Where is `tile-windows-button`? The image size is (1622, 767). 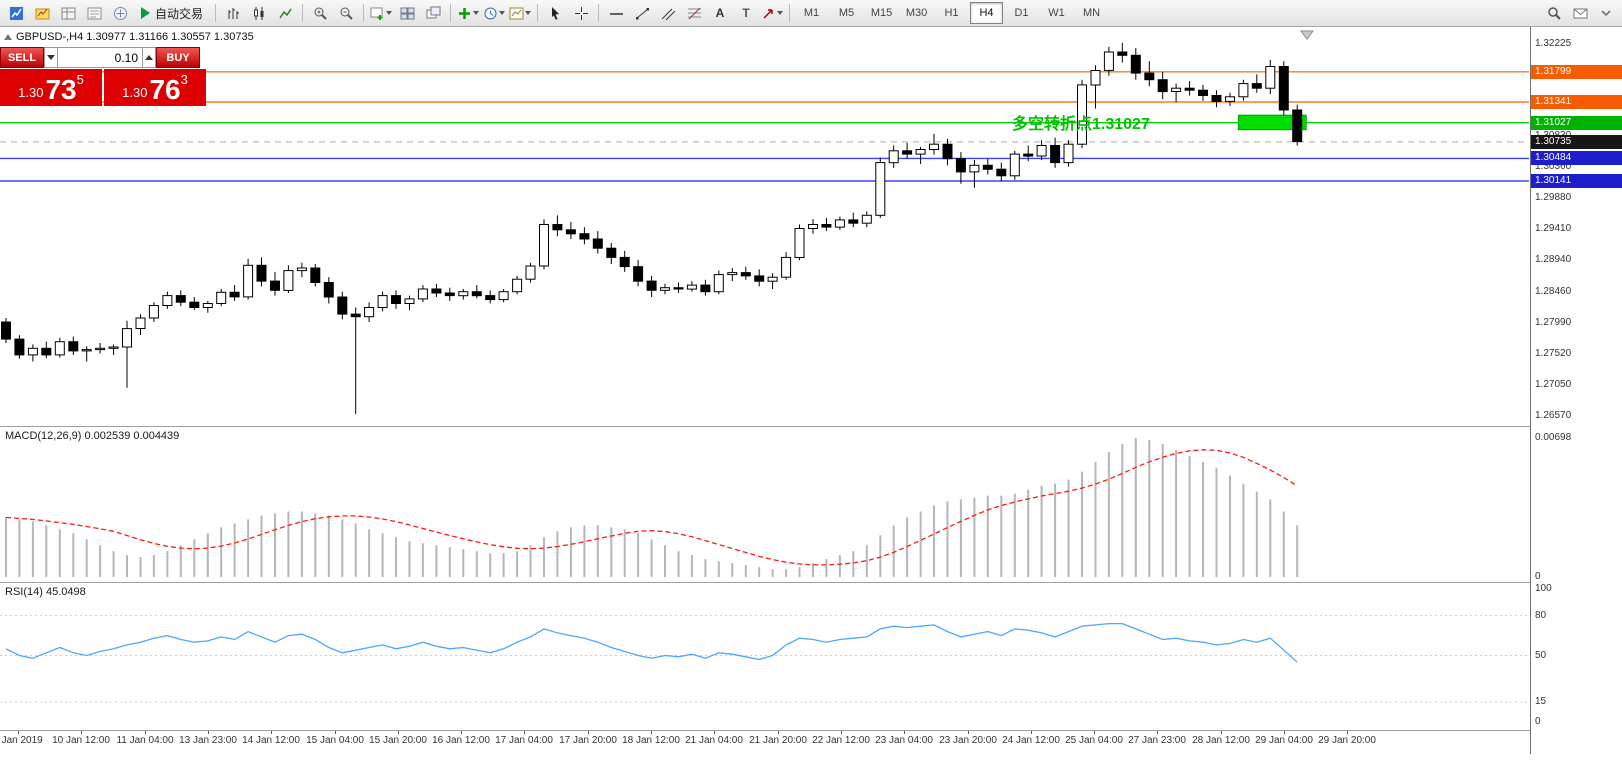 tile-windows-button is located at coordinates (407, 13).